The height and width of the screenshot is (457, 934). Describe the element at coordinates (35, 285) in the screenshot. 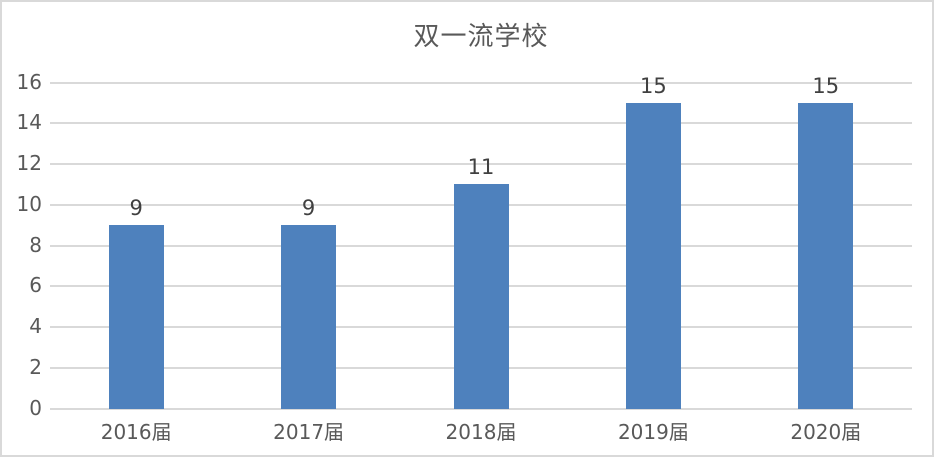

I see `y-axis-tick-label: 6` at that location.